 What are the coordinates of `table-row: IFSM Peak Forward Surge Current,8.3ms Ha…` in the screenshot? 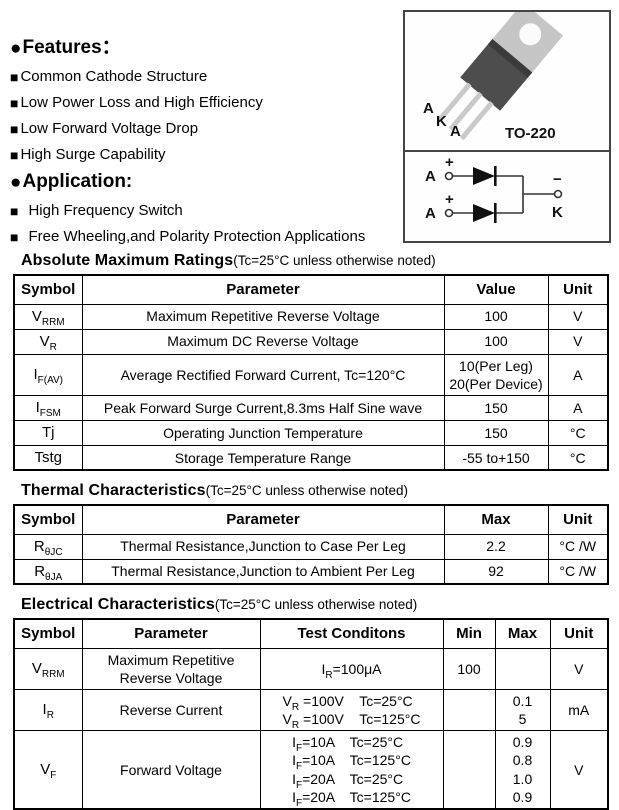 It's located at (311, 407).